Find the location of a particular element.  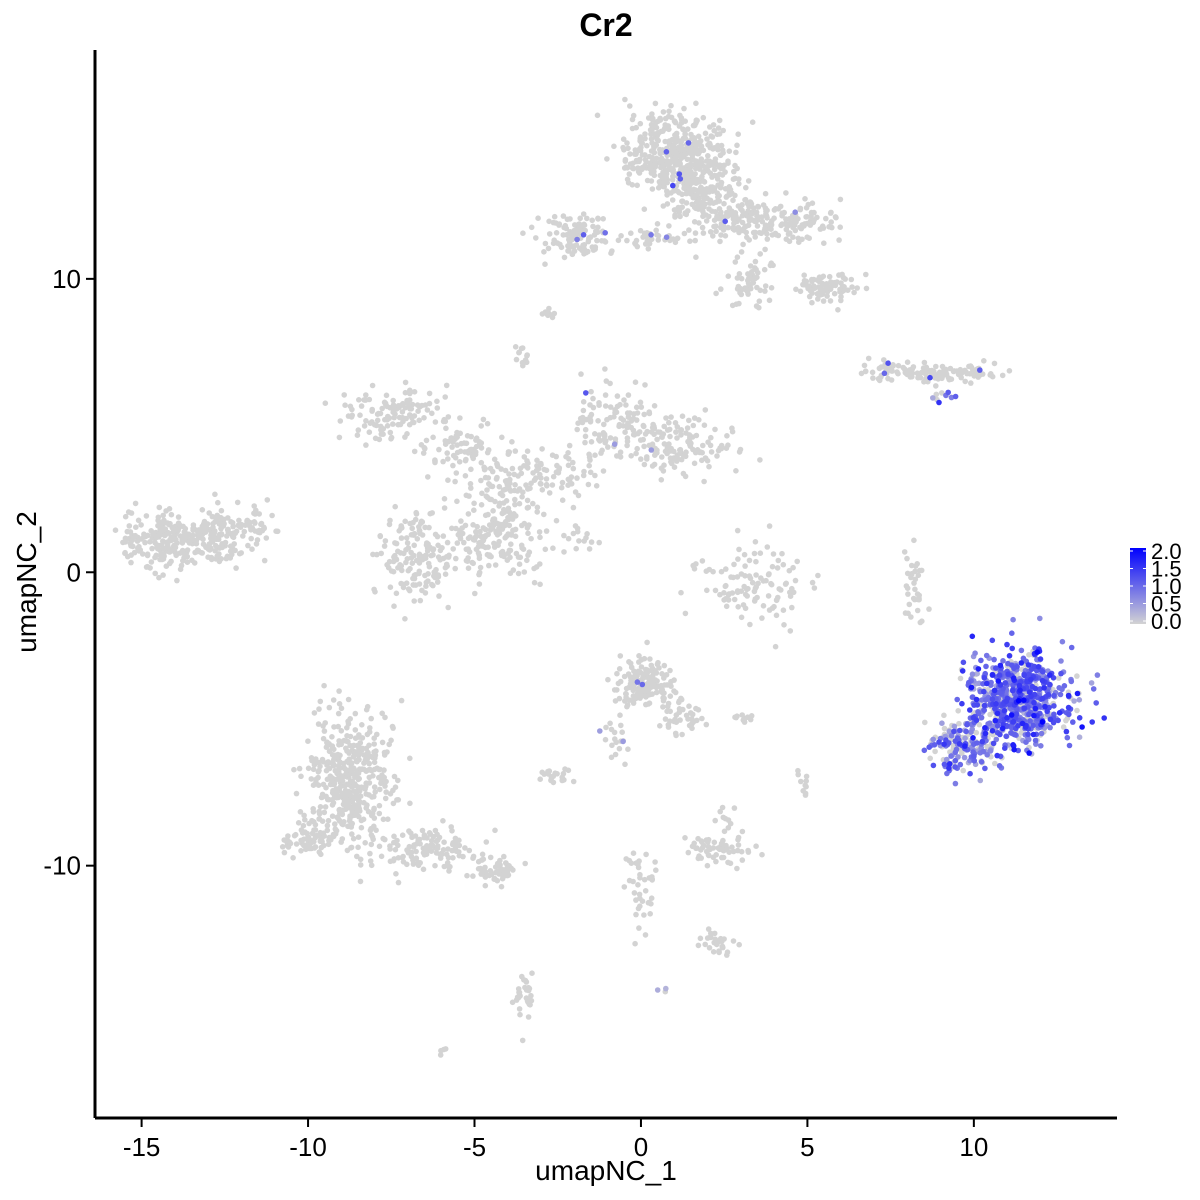

colorbar is located at coordinates (1138, 586).